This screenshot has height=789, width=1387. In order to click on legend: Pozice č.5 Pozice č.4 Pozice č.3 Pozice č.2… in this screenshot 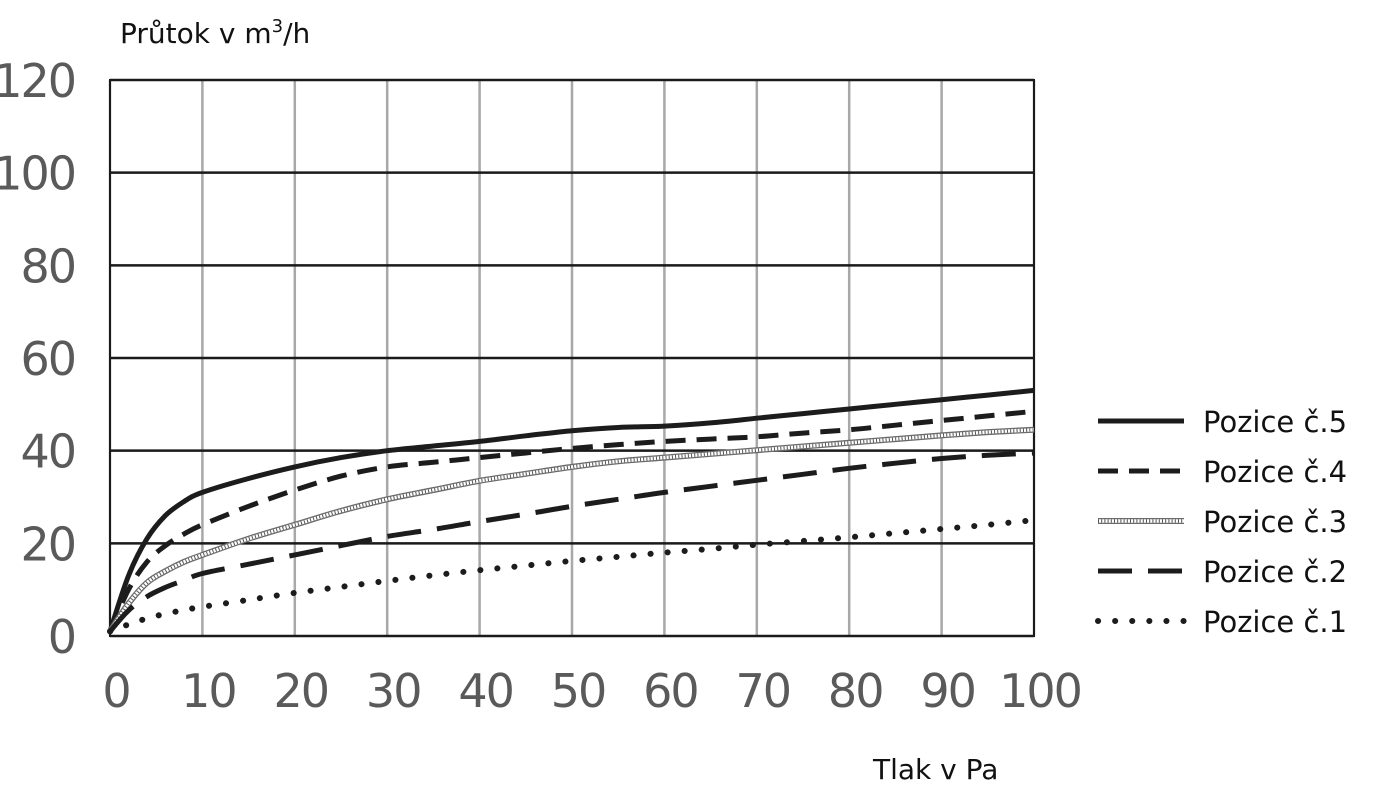, I will do `click(1221, 522)`.